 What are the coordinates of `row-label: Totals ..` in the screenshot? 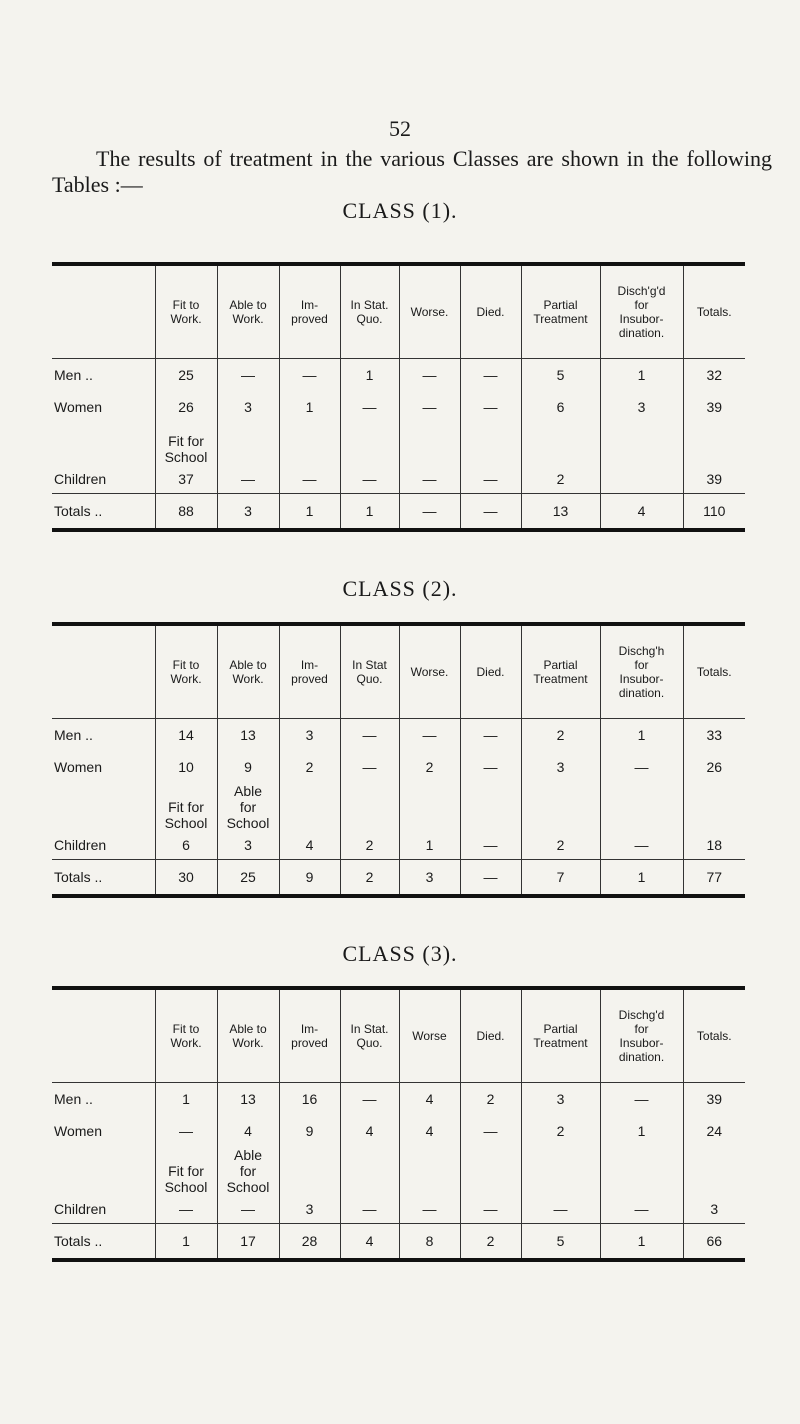 It's located at (103, 877).